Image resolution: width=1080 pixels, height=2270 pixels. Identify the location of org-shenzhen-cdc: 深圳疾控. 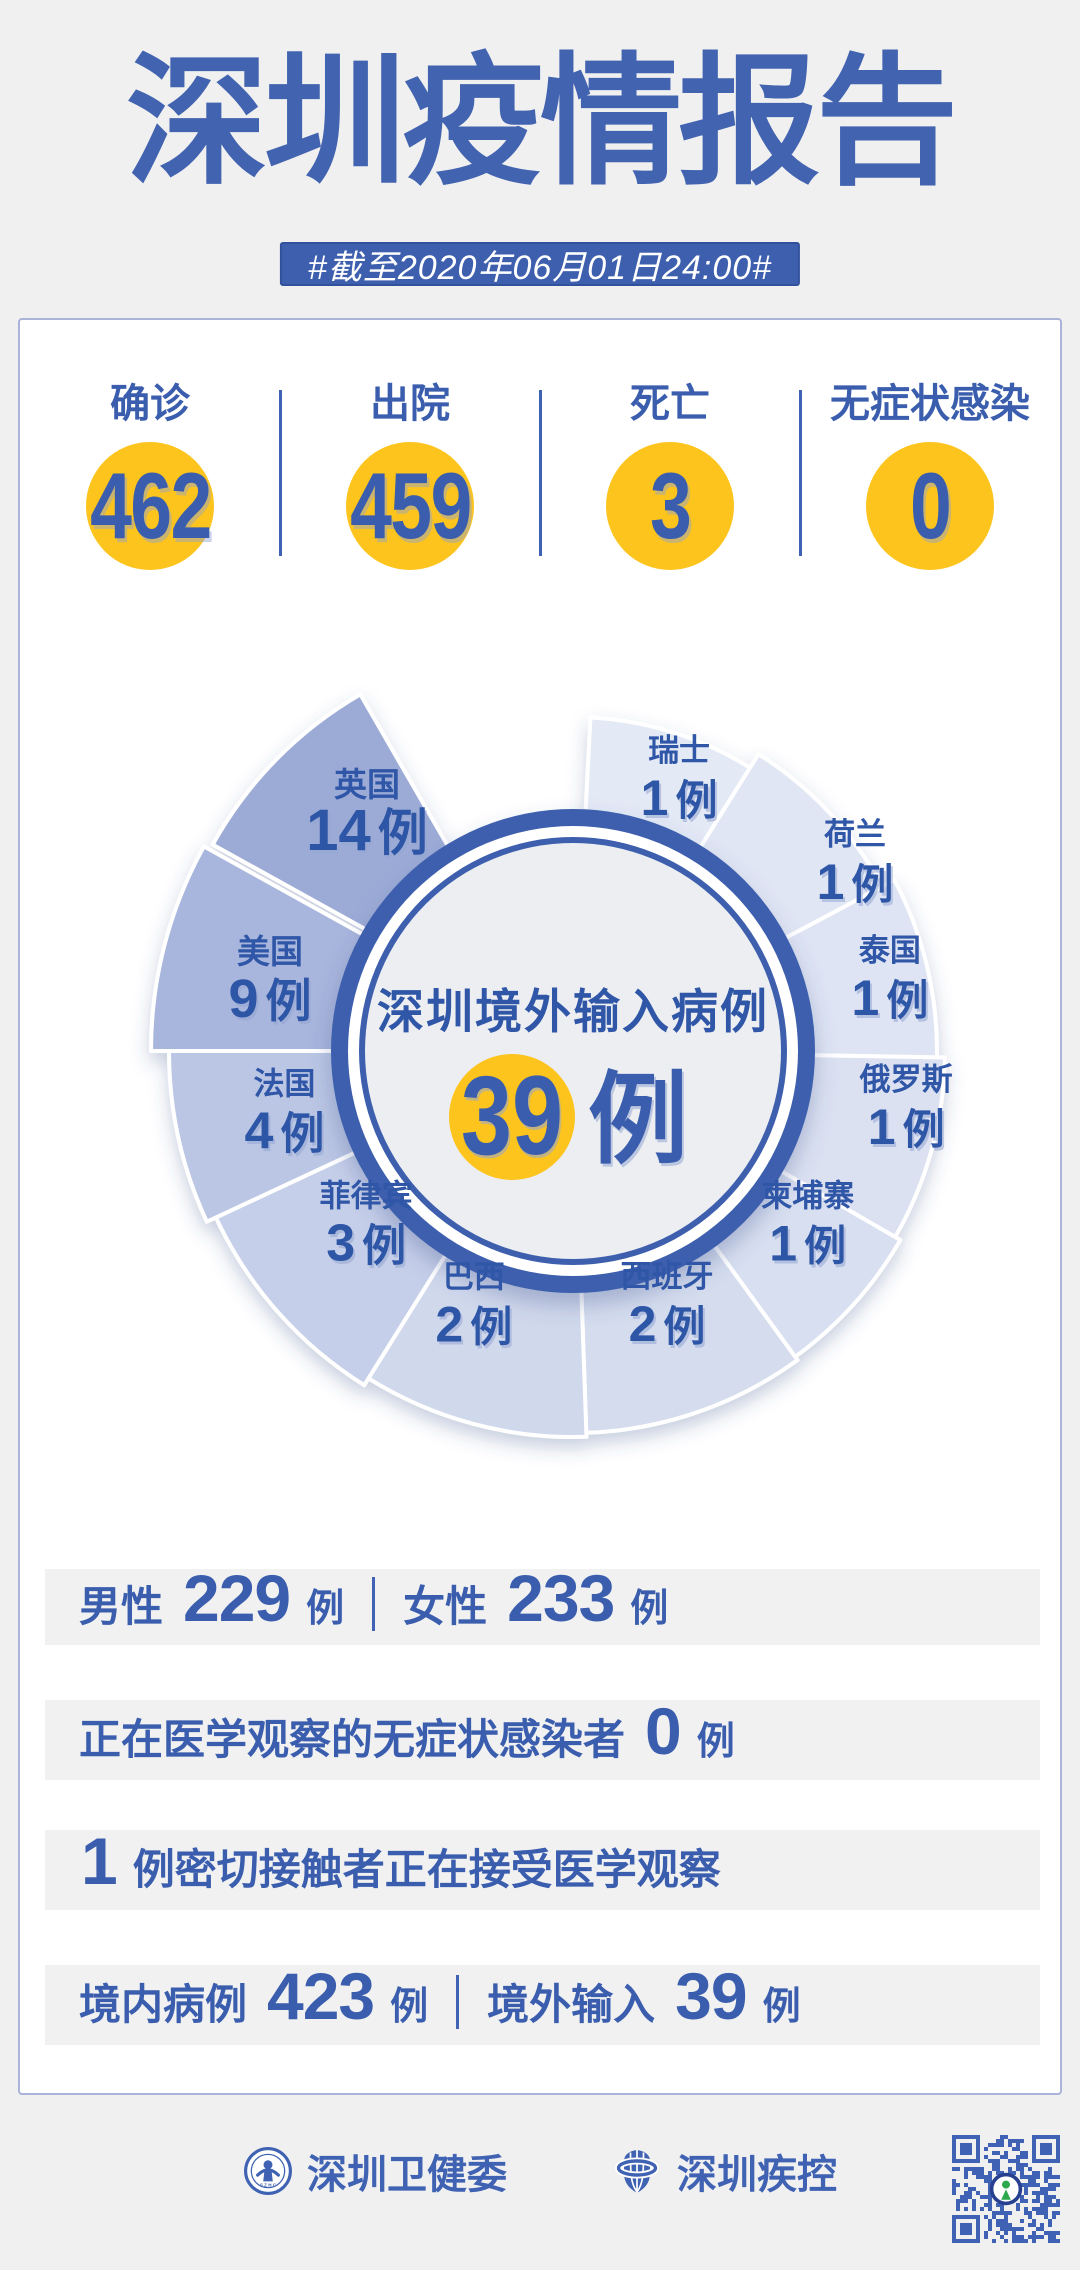
(724, 2171).